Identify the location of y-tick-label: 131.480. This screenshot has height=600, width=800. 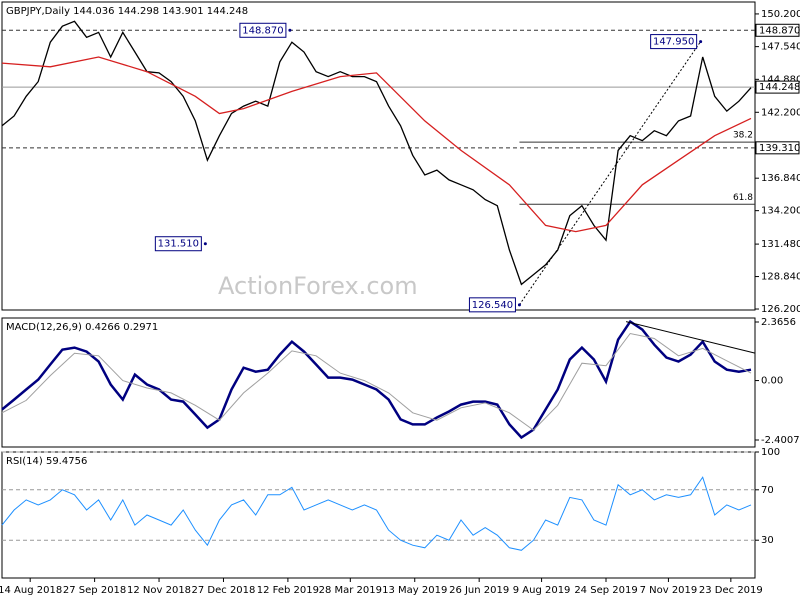
(780, 244).